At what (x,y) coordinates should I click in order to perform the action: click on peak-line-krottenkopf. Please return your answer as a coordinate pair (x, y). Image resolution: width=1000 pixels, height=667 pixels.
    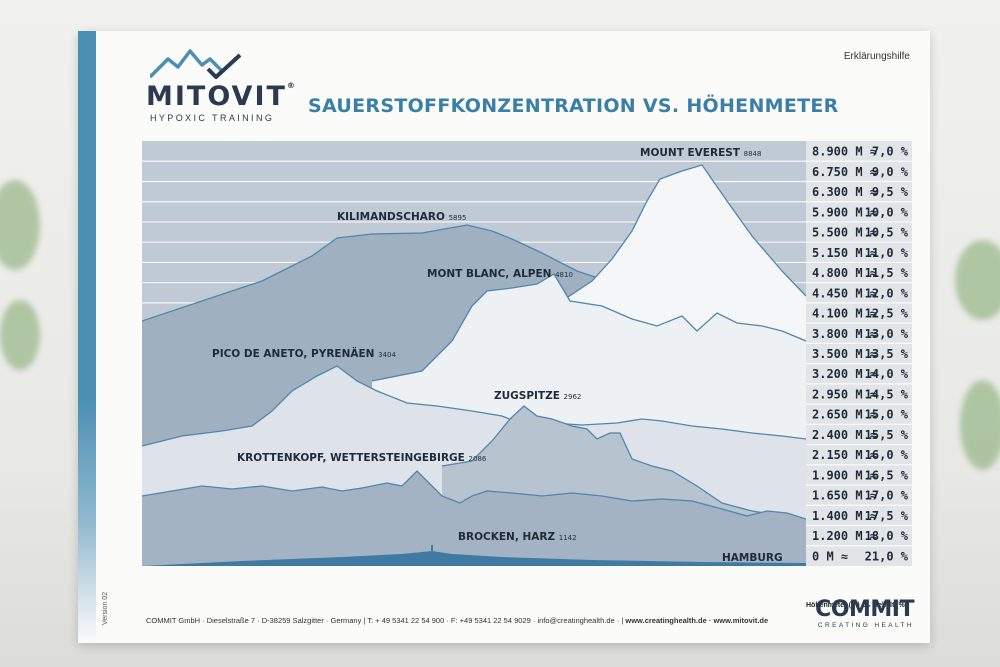
    Looking at the image, I should click on (474, 495).